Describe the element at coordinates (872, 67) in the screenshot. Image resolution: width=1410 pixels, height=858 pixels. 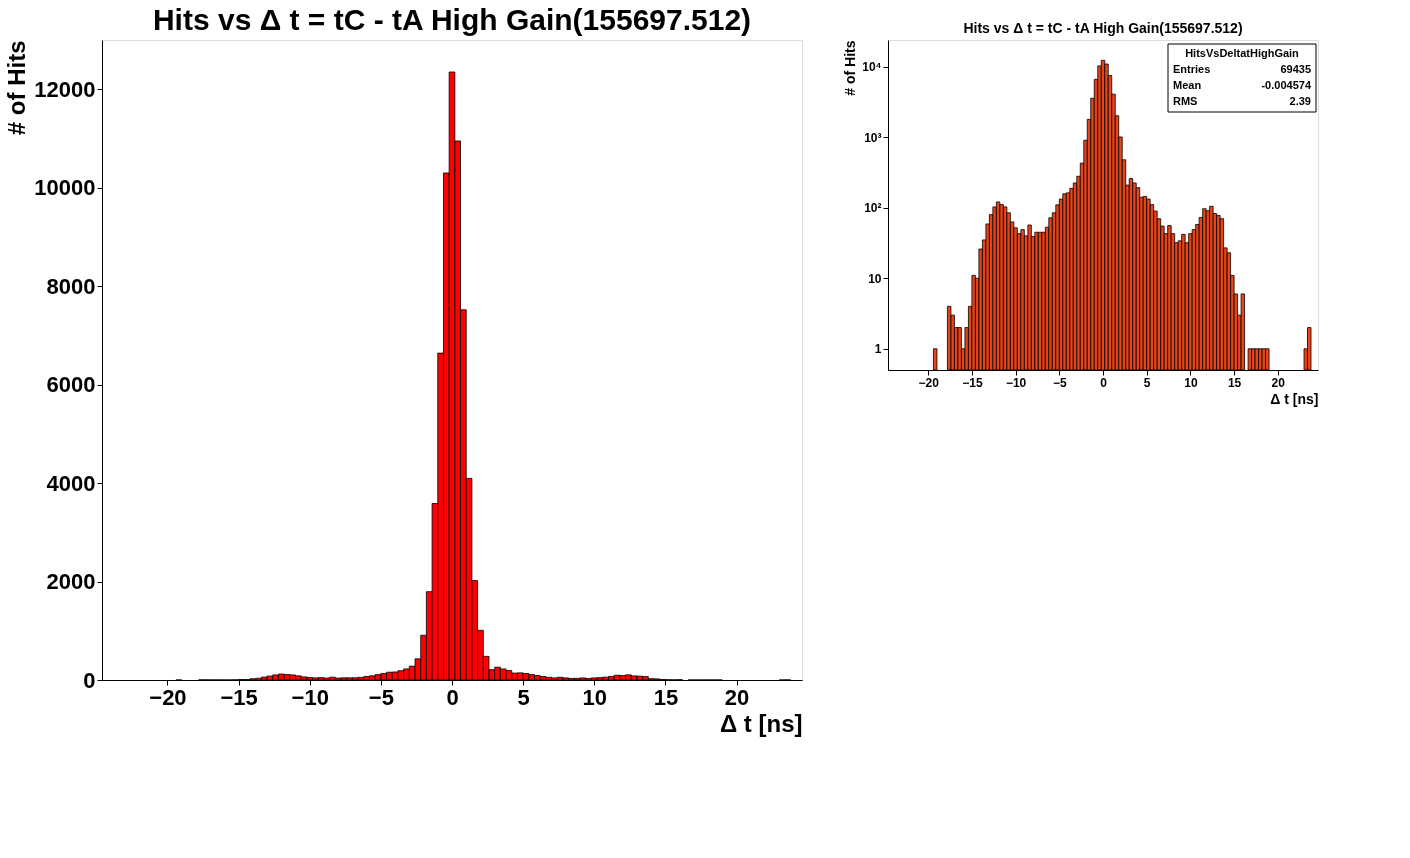
I see `y-tick-label: 10⁴` at that location.